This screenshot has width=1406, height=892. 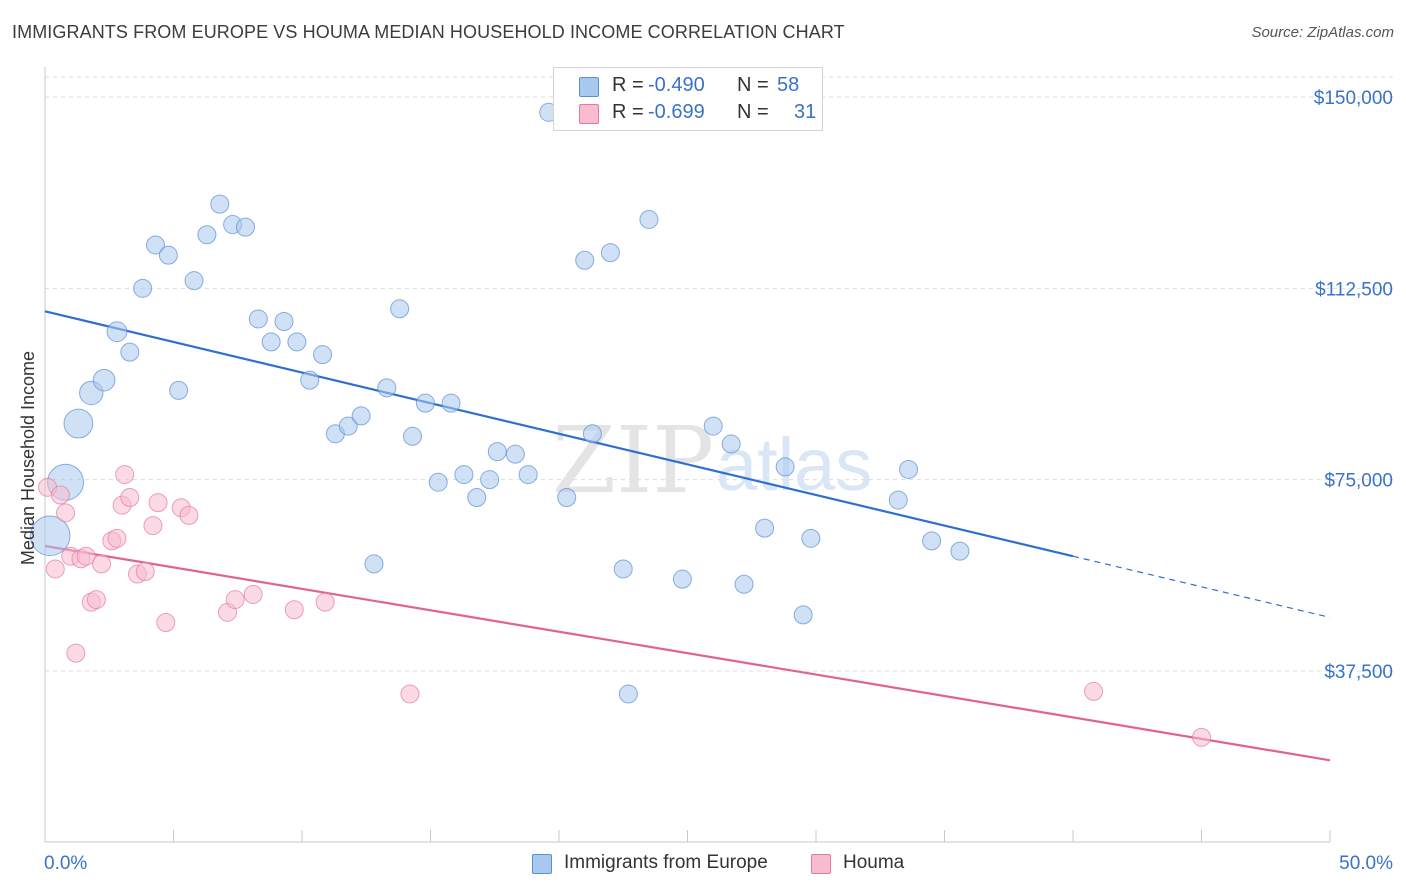 What do you see at coordinates (589, 114) in the screenshot?
I see `legend-swatch-houma` at bounding box center [589, 114].